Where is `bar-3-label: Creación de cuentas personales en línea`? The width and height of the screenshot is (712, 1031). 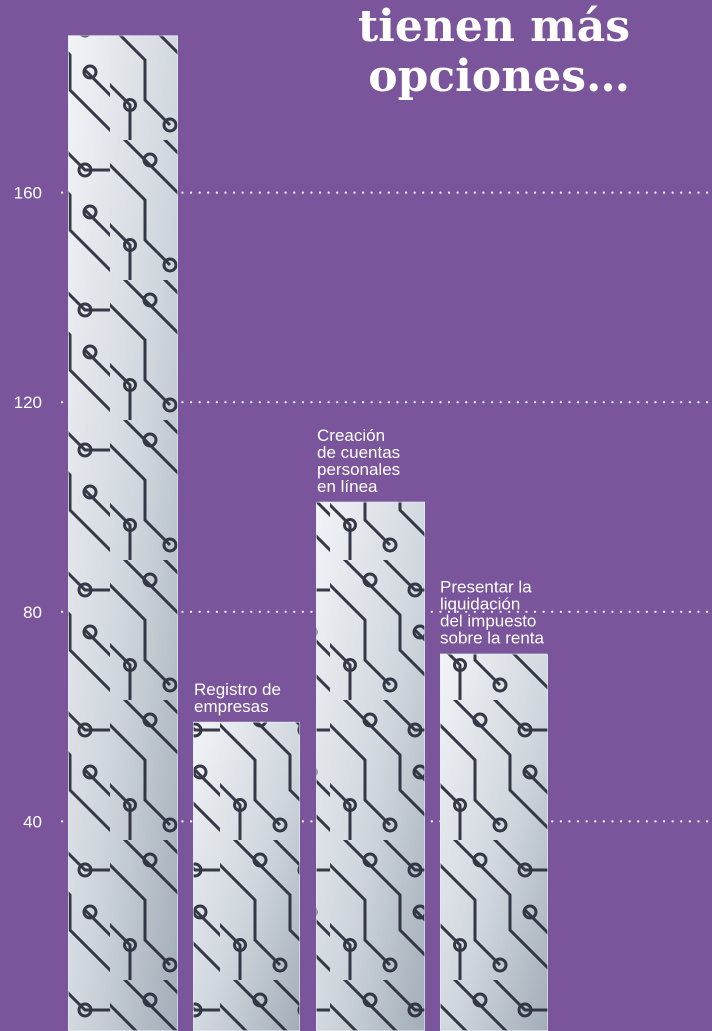 bar-3-label: Creación de cuentas personales en línea is located at coordinates (358, 461).